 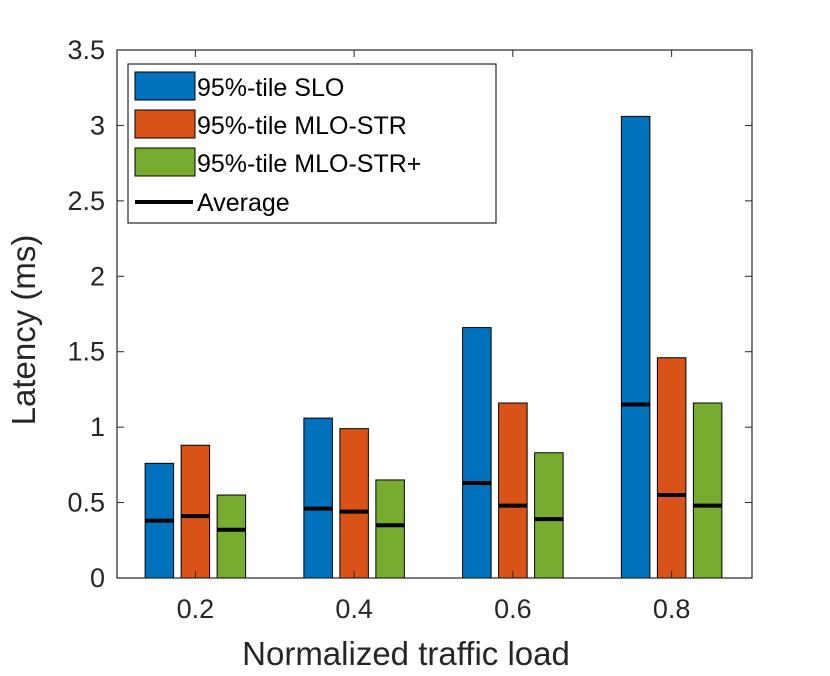 What do you see at coordinates (433, 467) in the screenshot?
I see `average-markers-group` at bounding box center [433, 467].